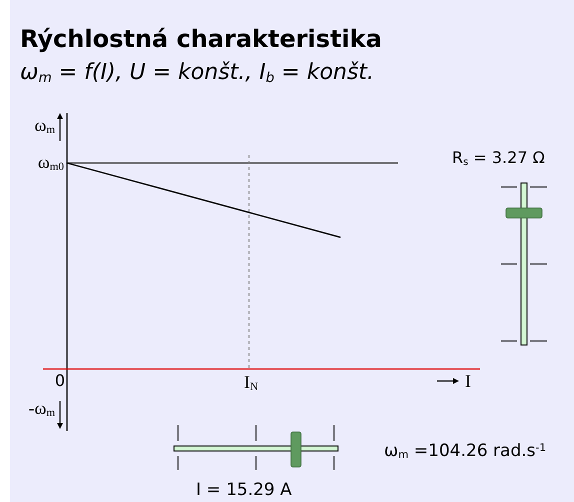 The image size is (574, 502). What do you see at coordinates (498, 158) in the screenshot?
I see `text: R$_{s}$ = 3.27 Ω` at bounding box center [498, 158].